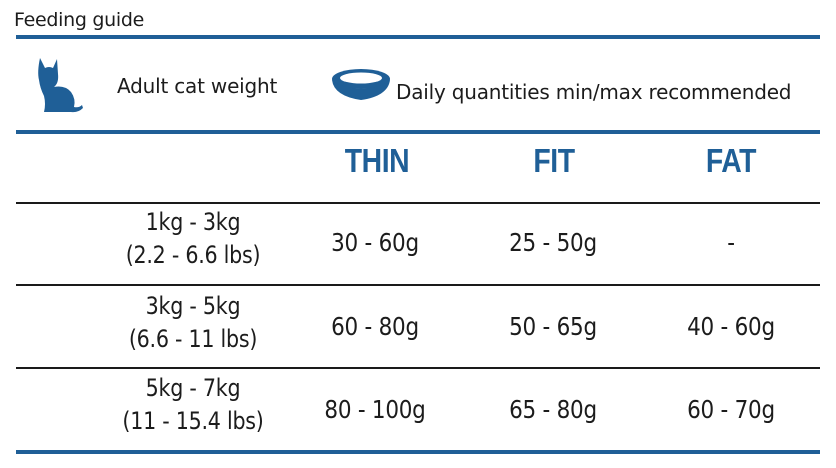  I want to click on row-3-thin: 80 - 100g, so click(375, 409).